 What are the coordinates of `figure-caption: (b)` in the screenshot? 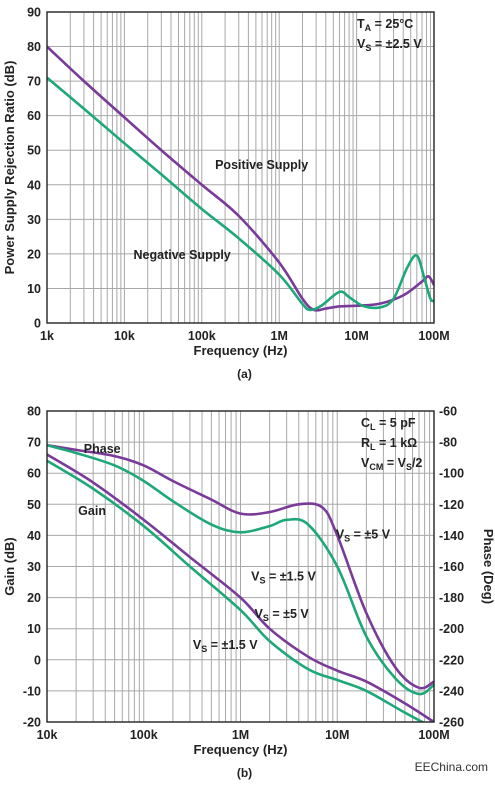 It's located at (244, 773).